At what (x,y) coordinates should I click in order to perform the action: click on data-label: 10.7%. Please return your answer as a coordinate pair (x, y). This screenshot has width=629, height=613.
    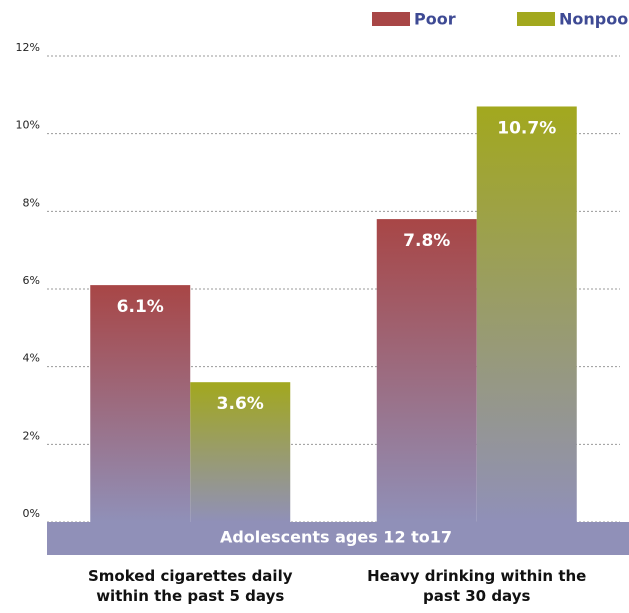
    Looking at the image, I should click on (526, 128).